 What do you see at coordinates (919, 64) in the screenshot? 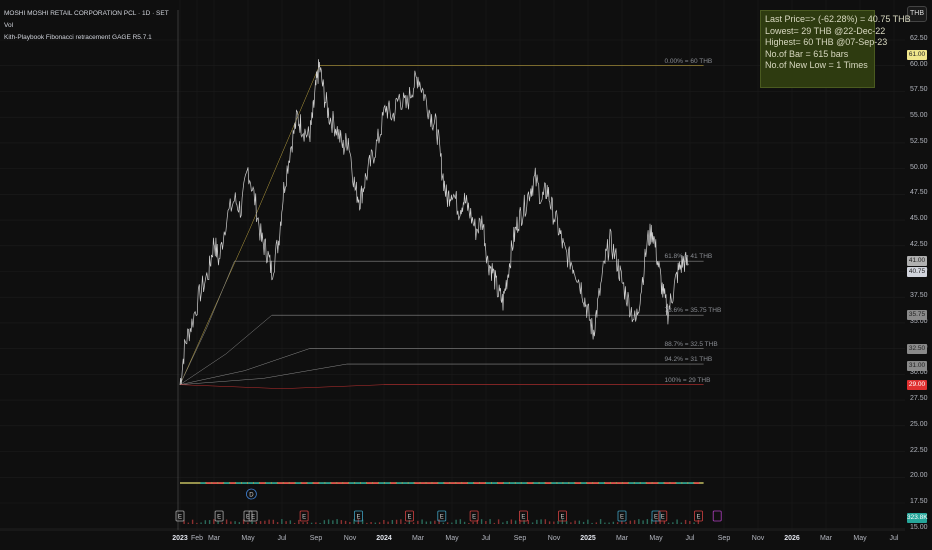
I see `y-tick-label: 60.00` at bounding box center [919, 64].